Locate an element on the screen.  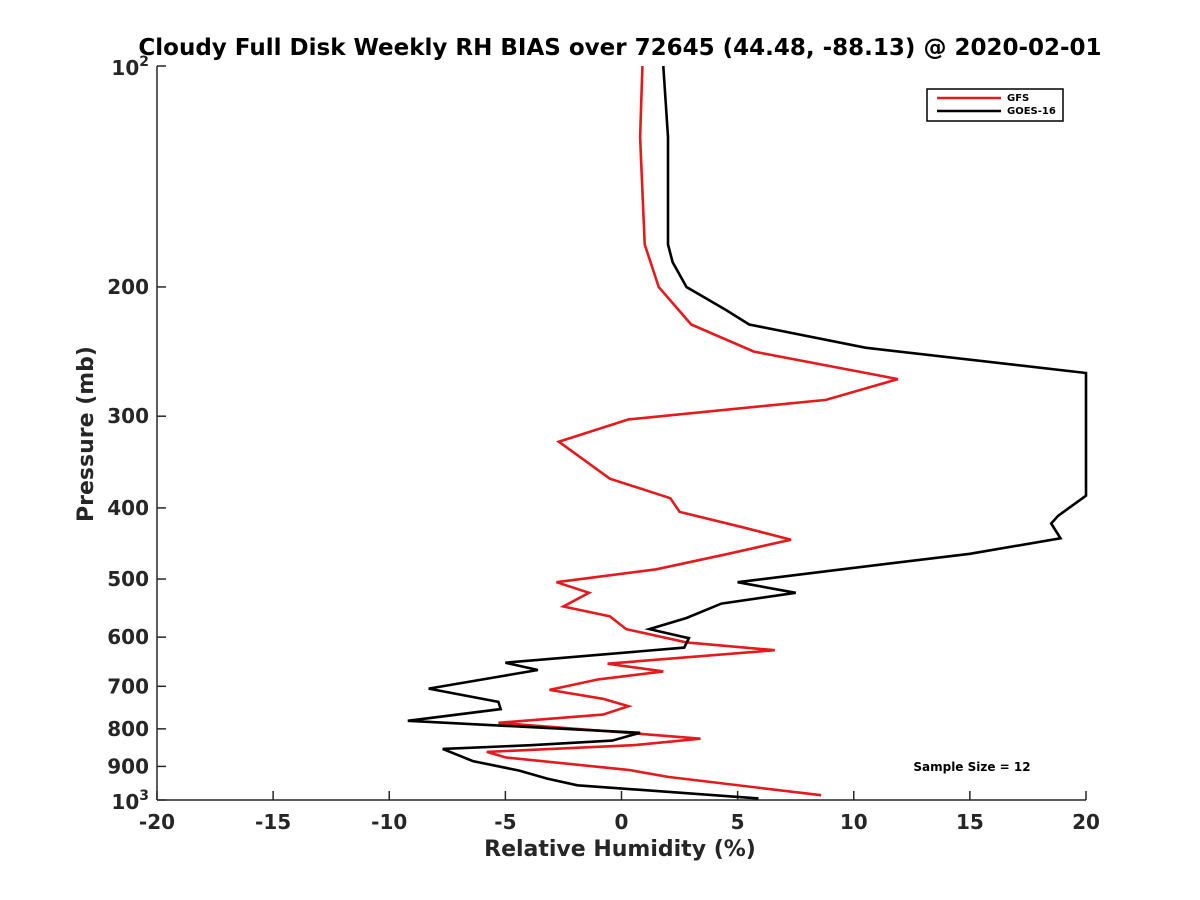
x-tick-label: 15 is located at coordinates (970, 822).